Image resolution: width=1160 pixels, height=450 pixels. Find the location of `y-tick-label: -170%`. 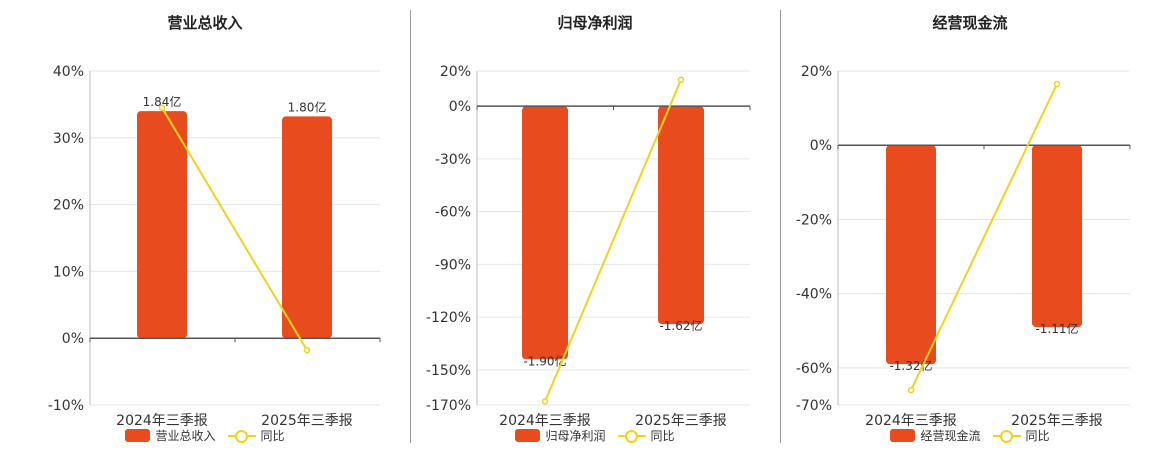

y-tick-label: -170% is located at coordinates (448, 406).